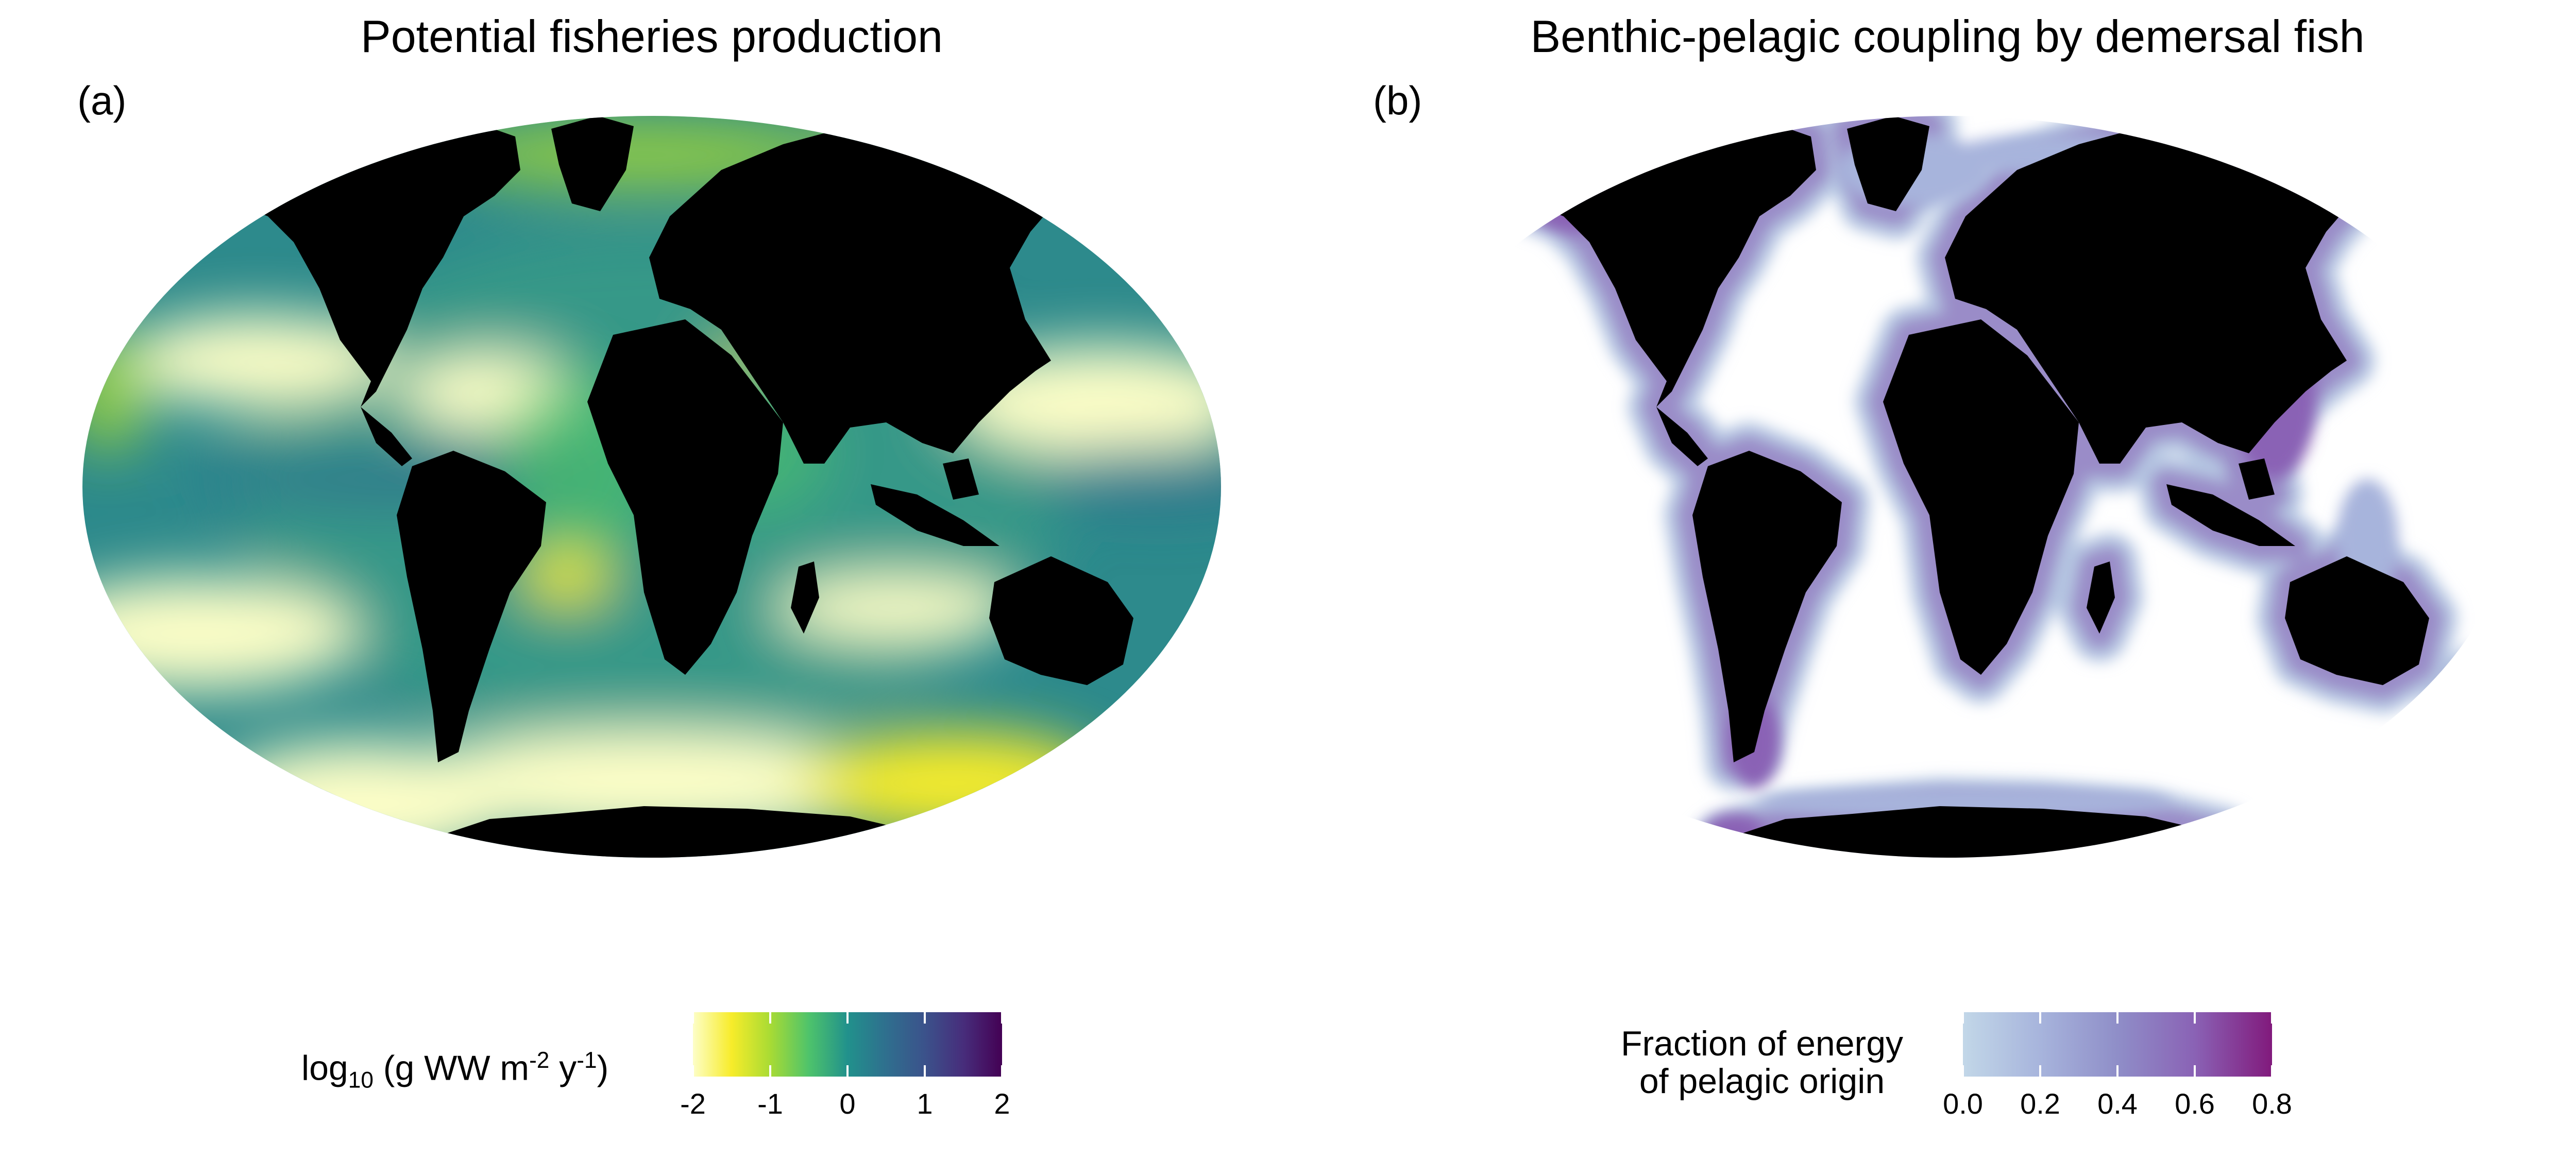 This screenshot has height=1159, width=2576. I want to click on colorbar-a-tick-label: -2, so click(693, 1103).